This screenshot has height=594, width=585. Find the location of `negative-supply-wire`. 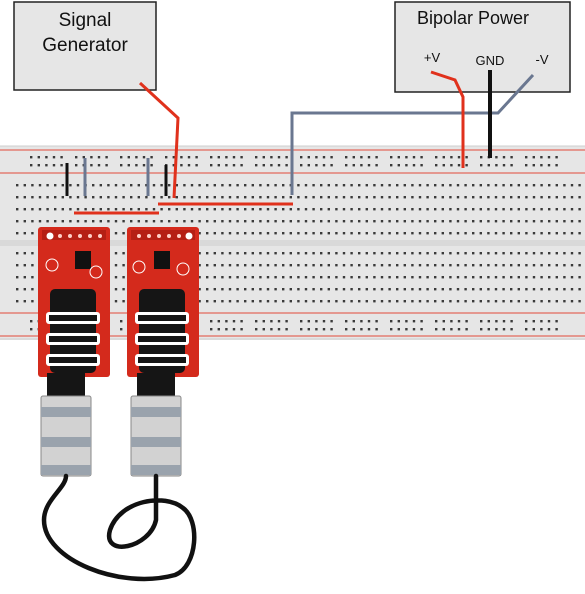

negative-supply-wire is located at coordinates (412, 134).